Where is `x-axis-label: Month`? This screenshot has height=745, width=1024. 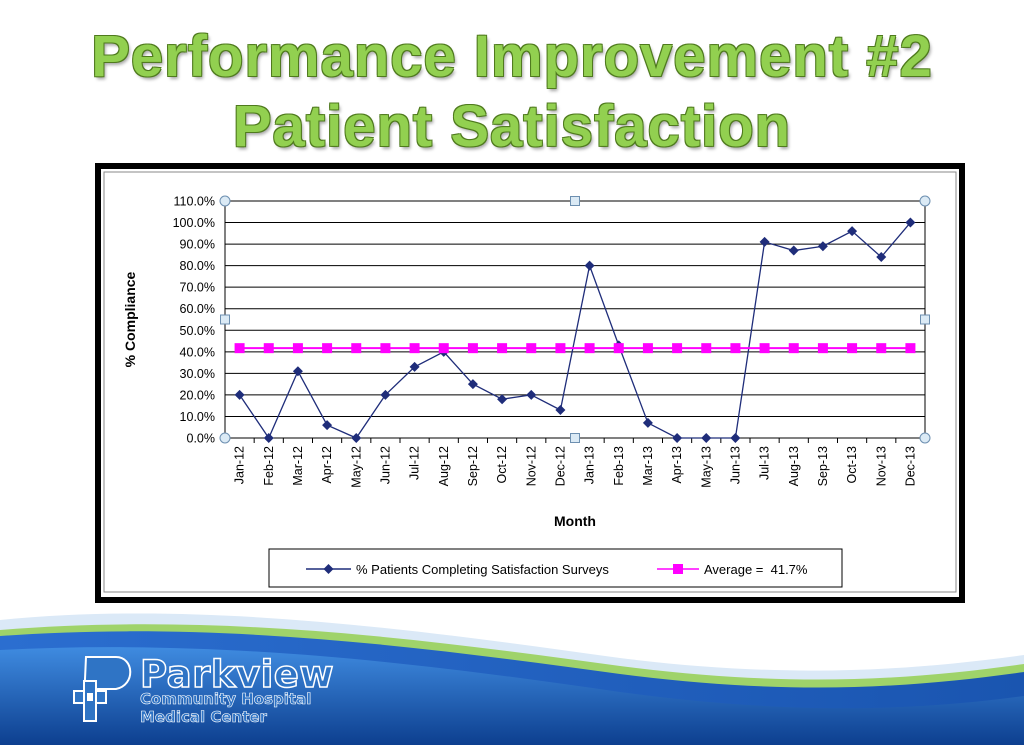
x-axis-label: Month is located at coordinates (575, 521).